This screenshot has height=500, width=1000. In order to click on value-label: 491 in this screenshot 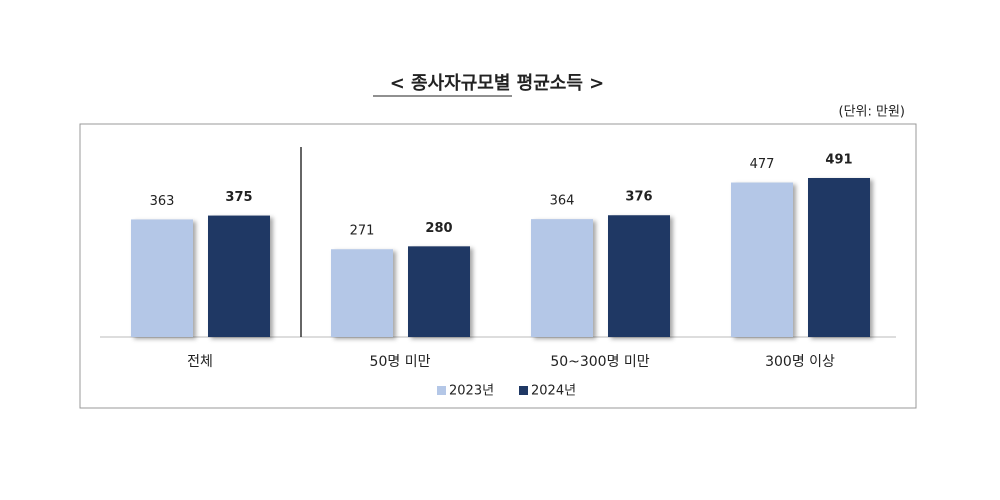, I will do `click(838, 160)`.